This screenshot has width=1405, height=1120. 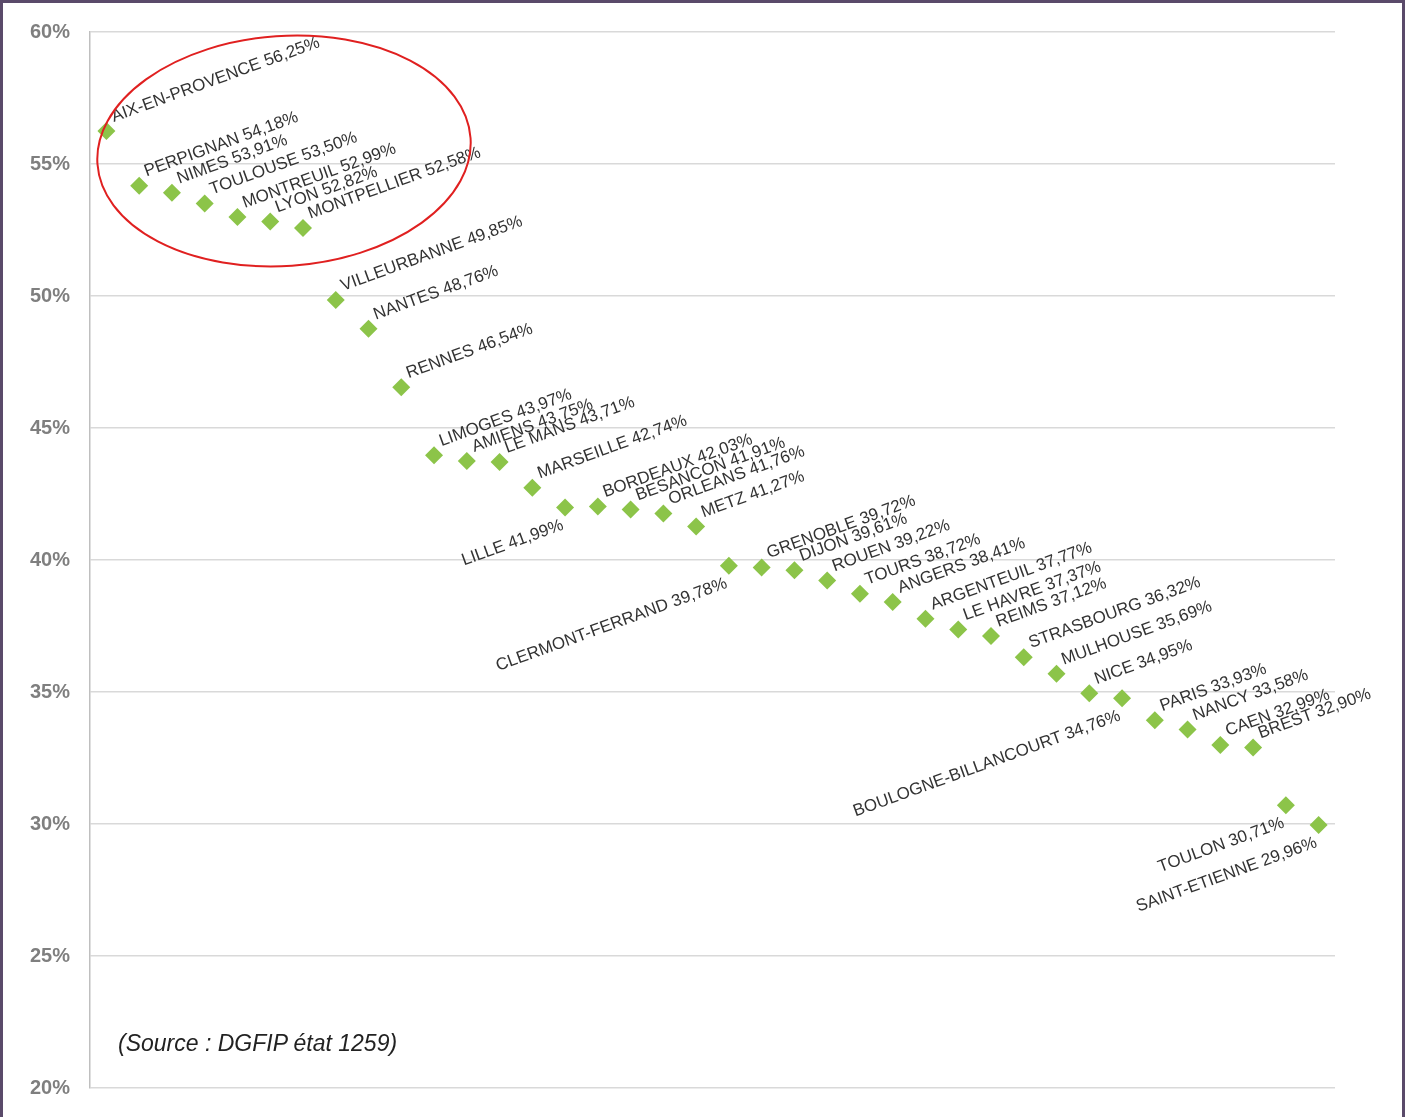 What do you see at coordinates (50, 954) in the screenshot?
I see `y-tick-label: 25%` at bounding box center [50, 954].